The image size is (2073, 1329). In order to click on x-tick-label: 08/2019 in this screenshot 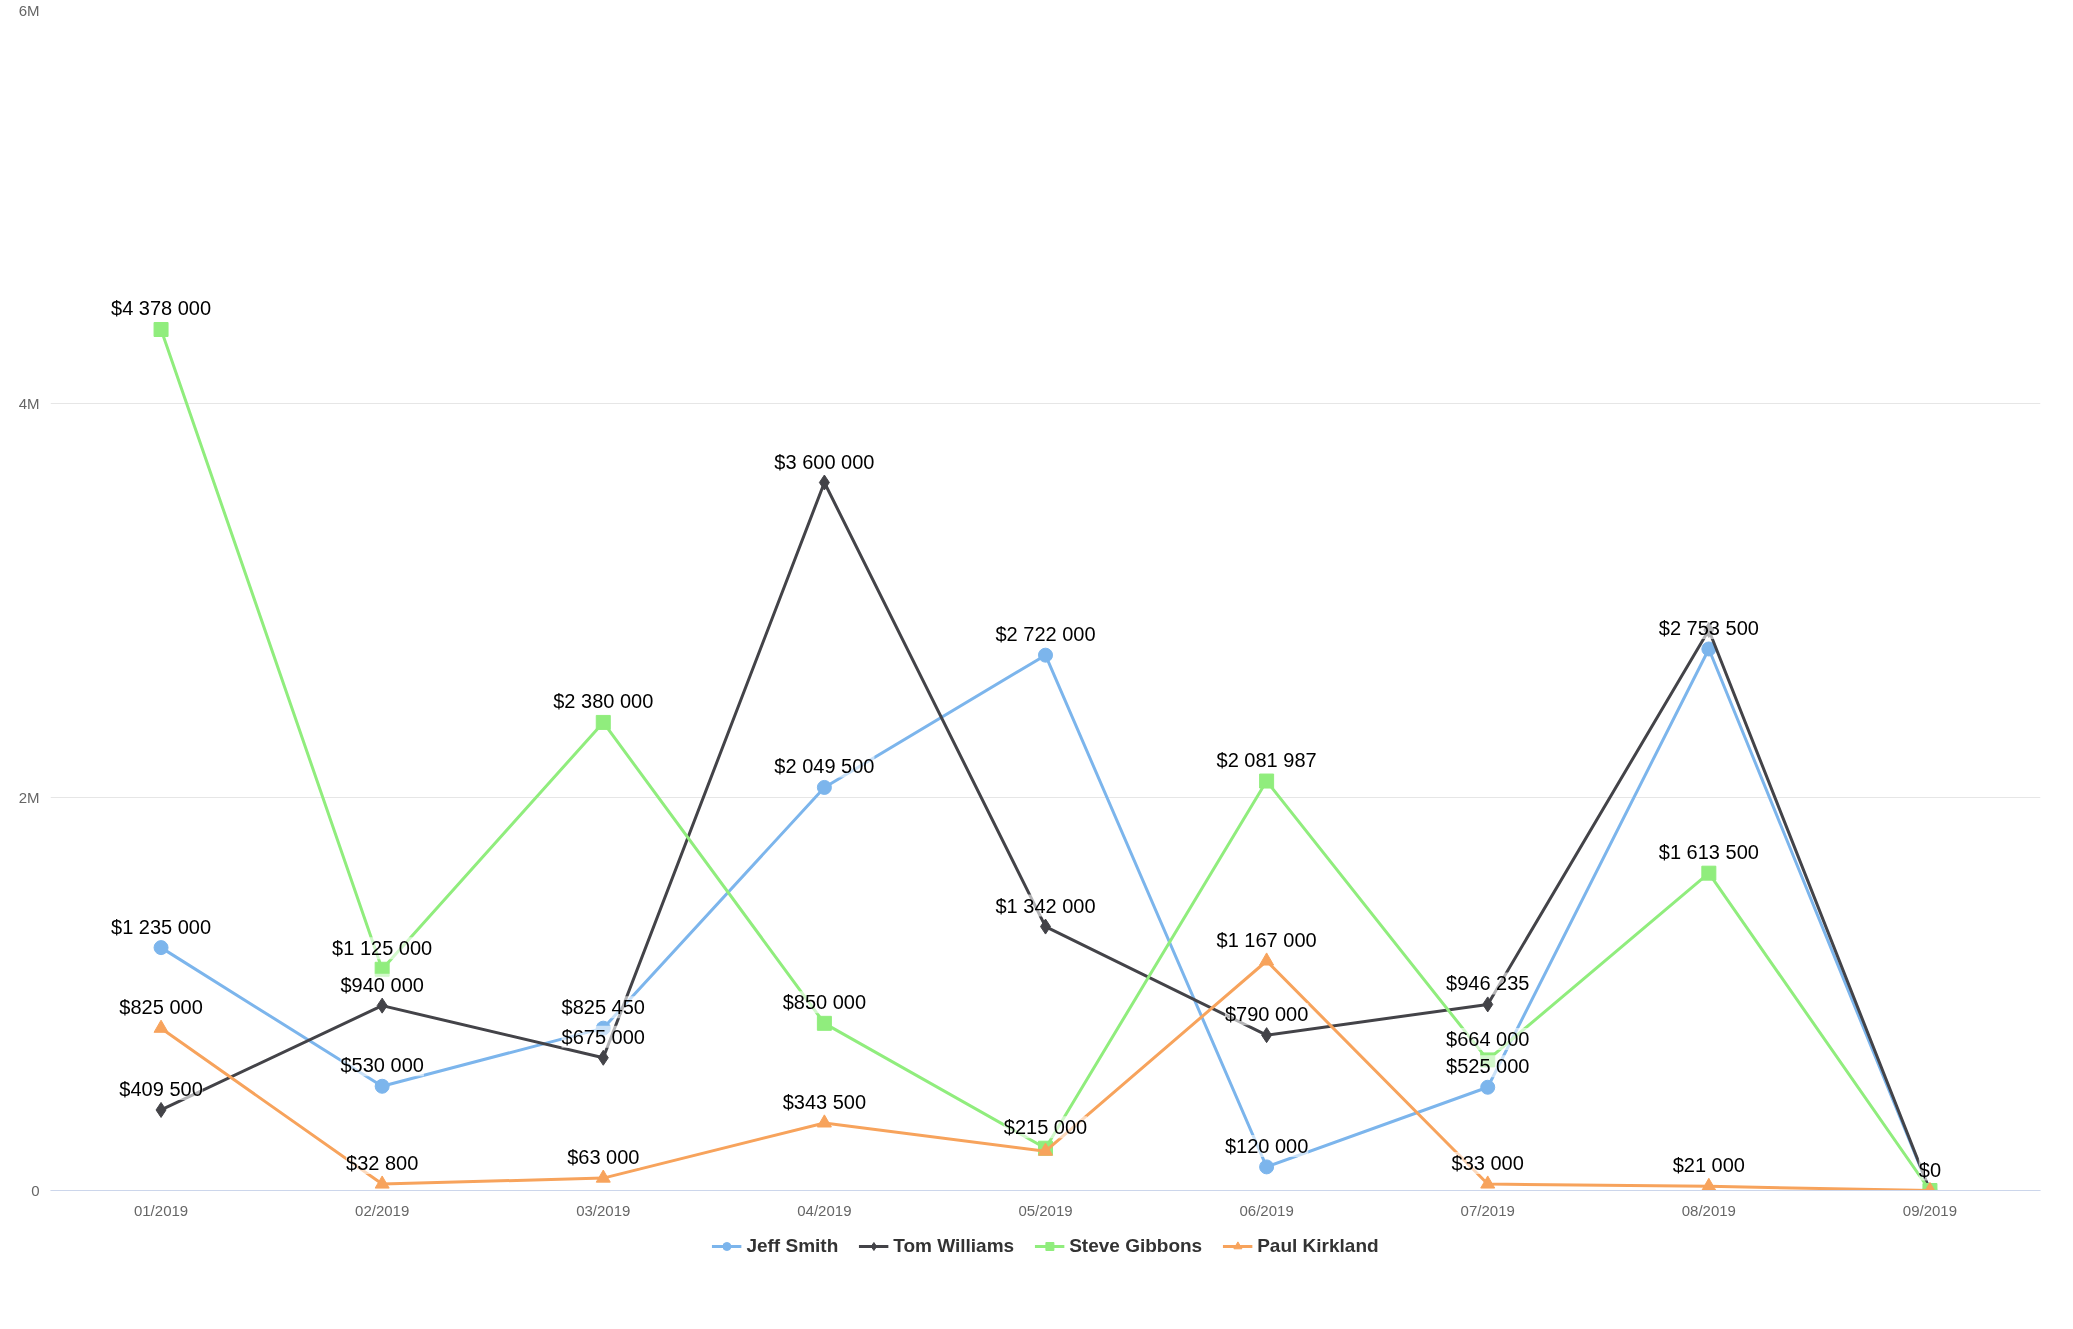, I will do `click(1708, 1210)`.